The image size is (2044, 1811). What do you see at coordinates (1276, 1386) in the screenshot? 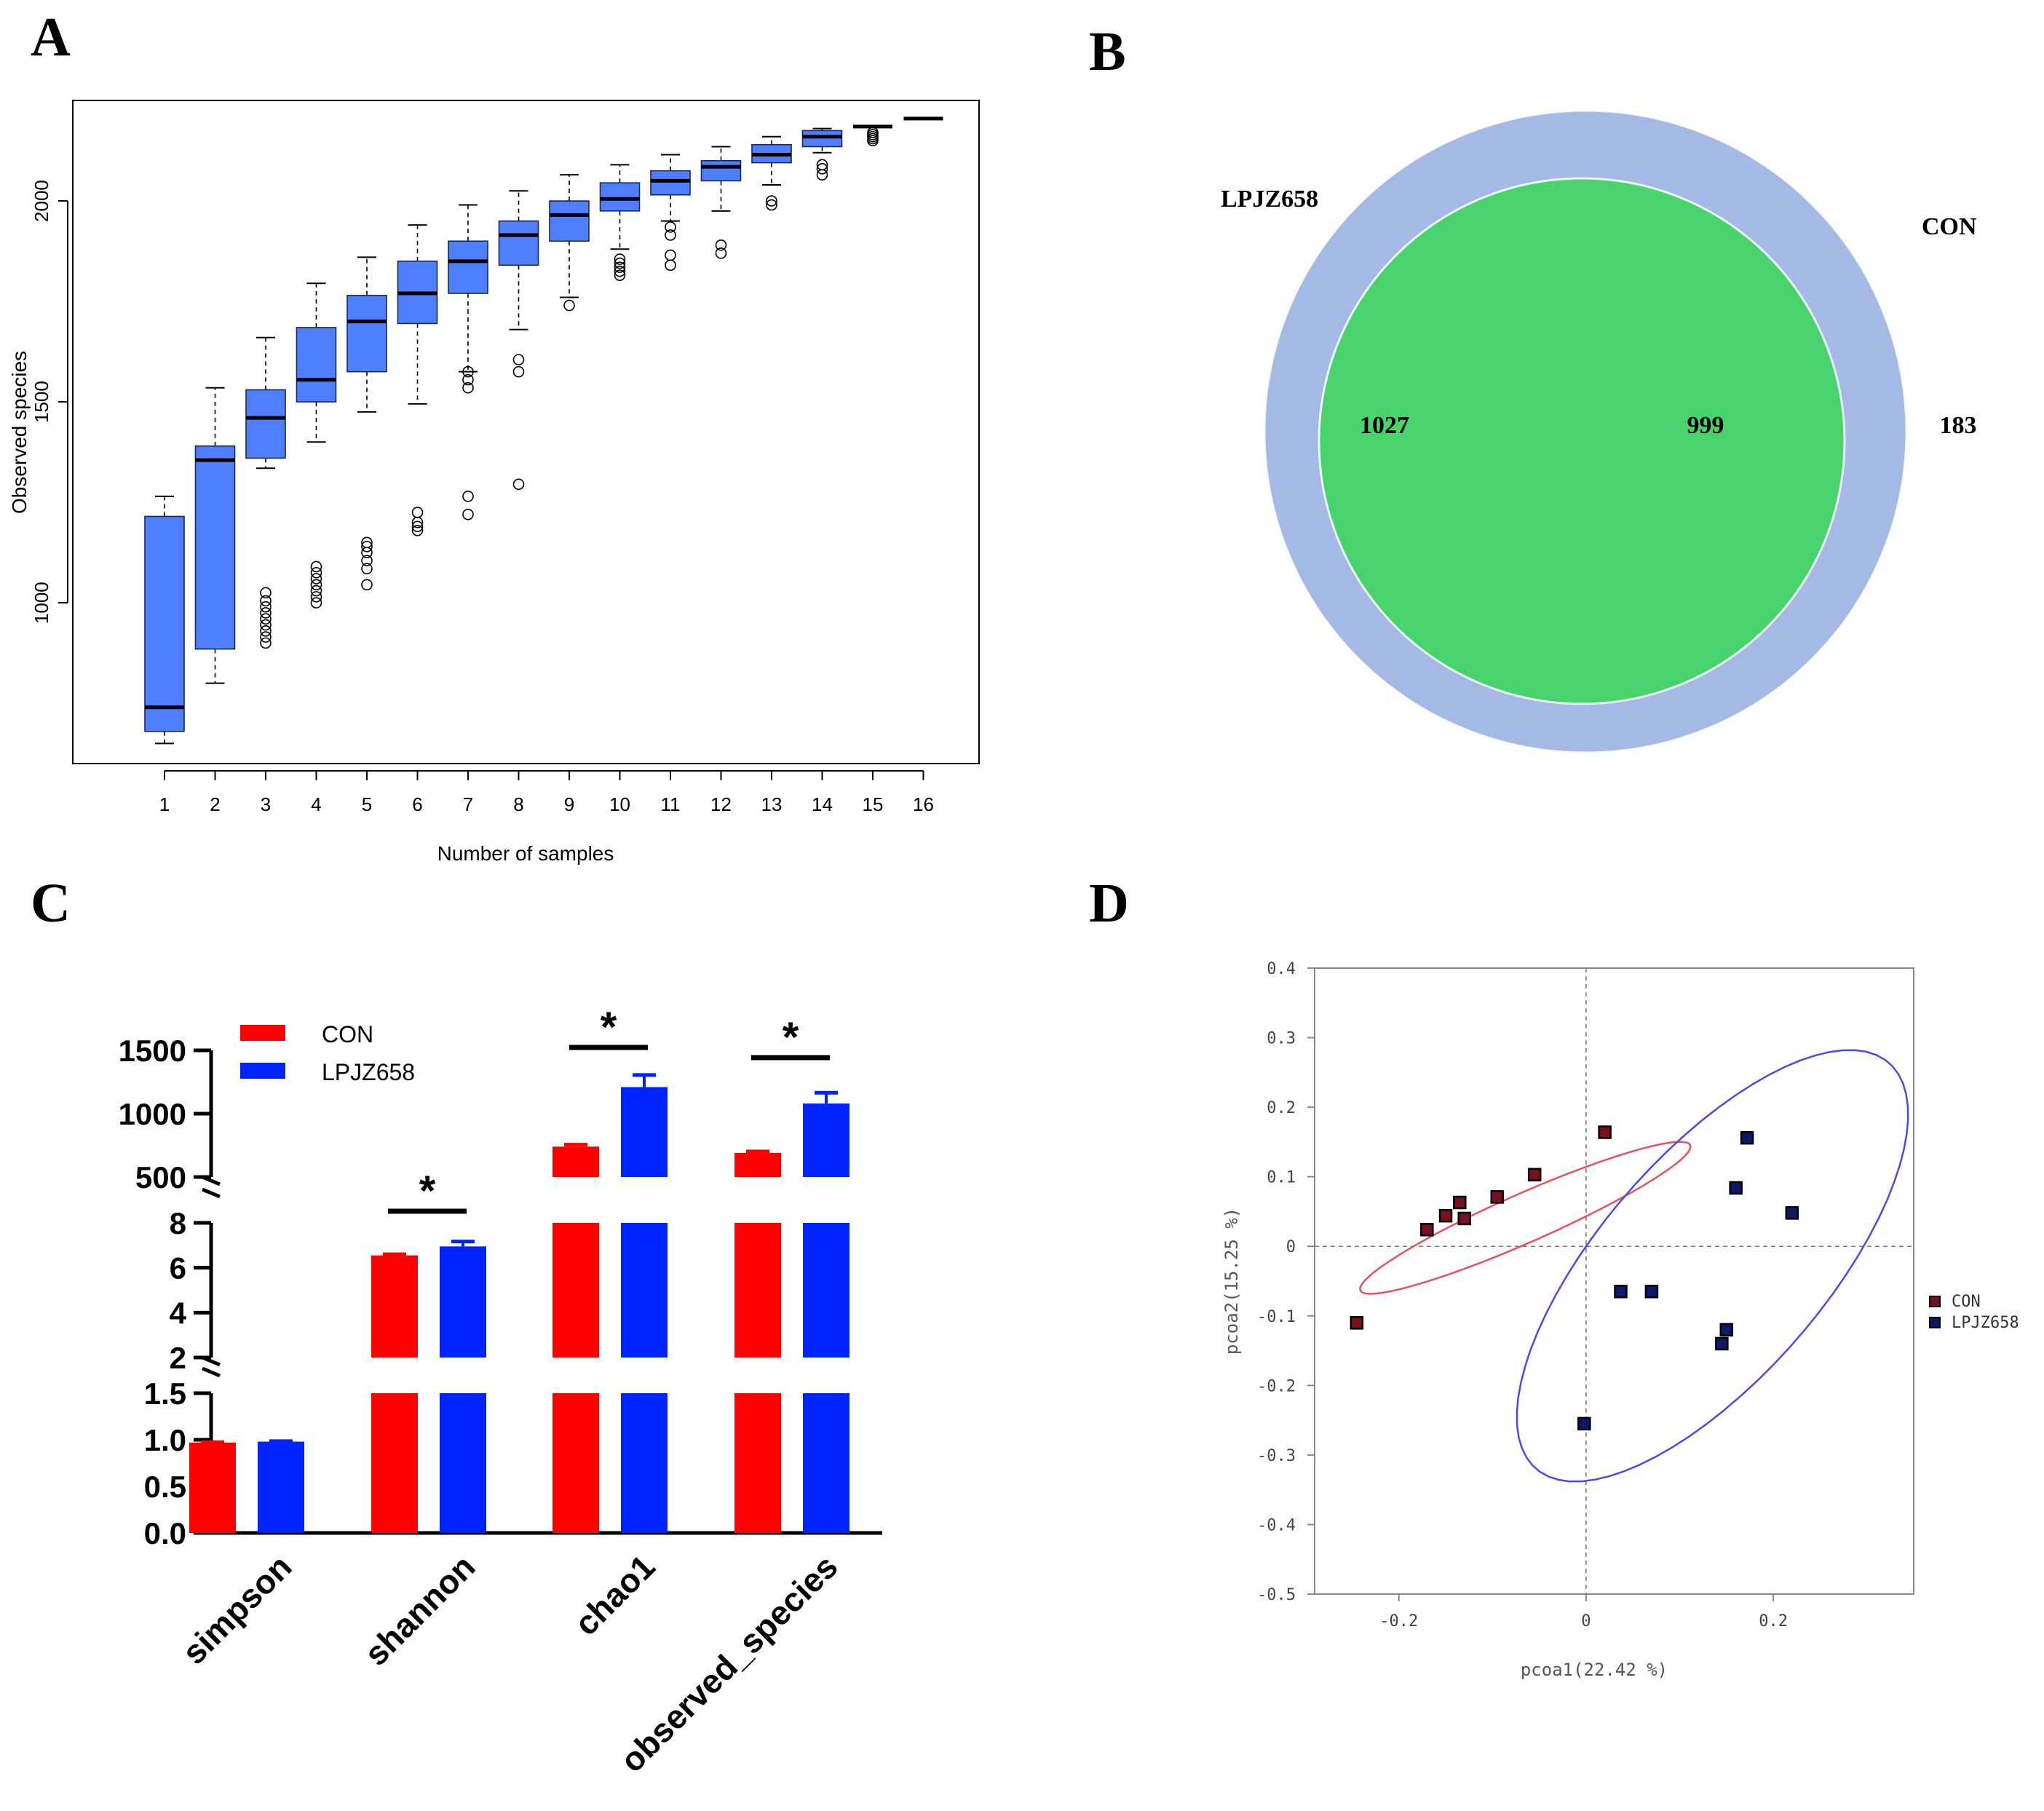
I see `pcoa-y-tick-label: -0.2` at bounding box center [1276, 1386].